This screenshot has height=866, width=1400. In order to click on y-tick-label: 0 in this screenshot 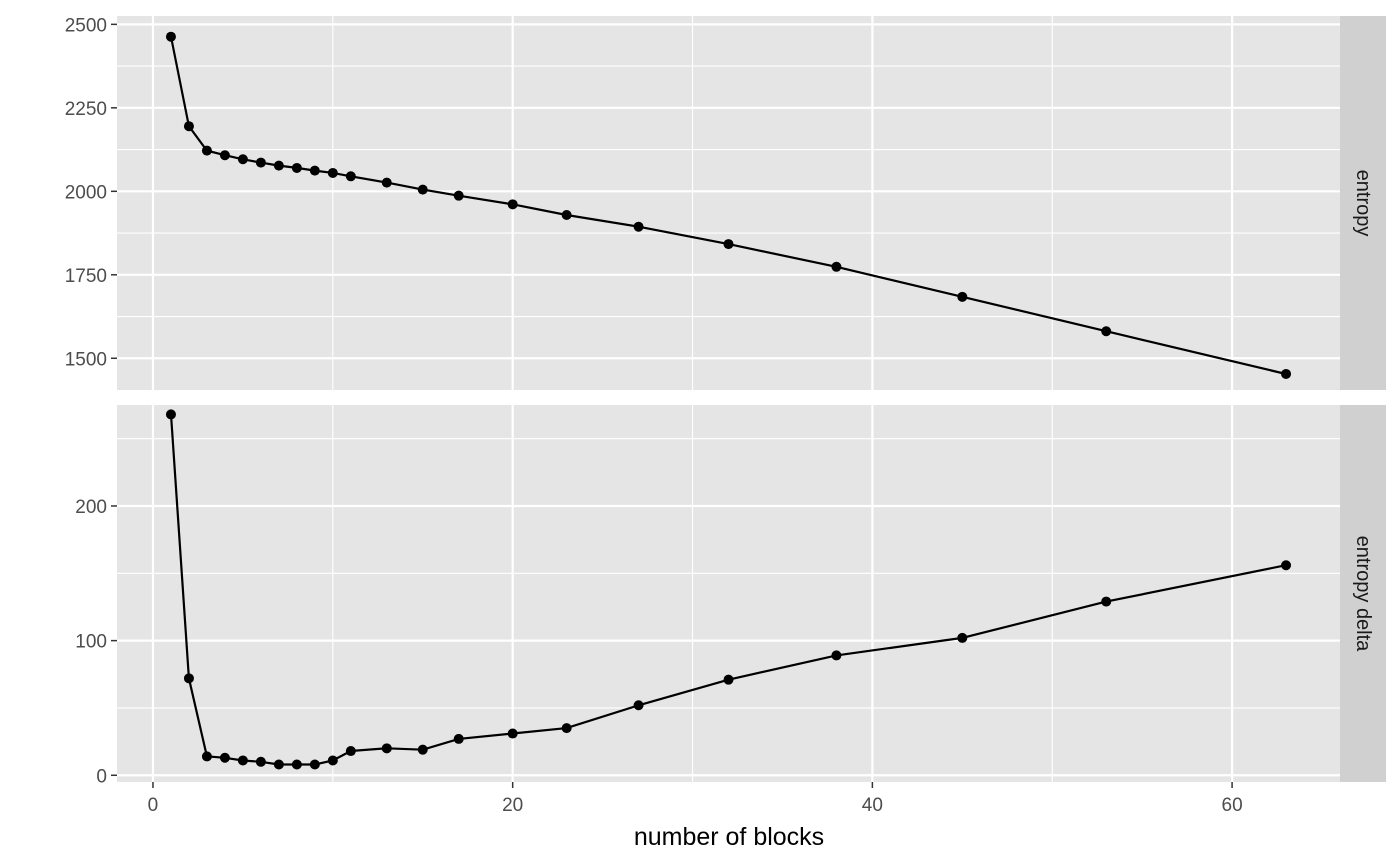, I will do `click(101, 776)`.